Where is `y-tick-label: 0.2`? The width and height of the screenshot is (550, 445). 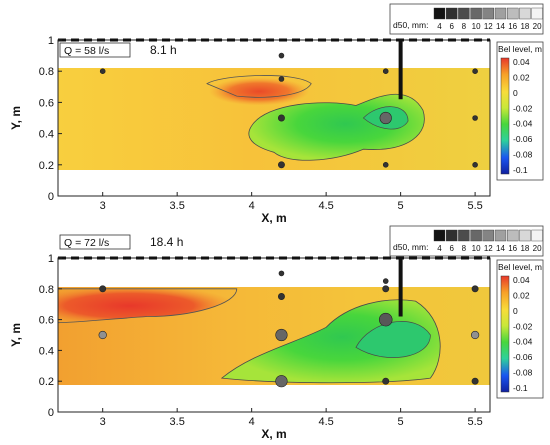
y-tick-label: 0.2 is located at coordinates (46, 382).